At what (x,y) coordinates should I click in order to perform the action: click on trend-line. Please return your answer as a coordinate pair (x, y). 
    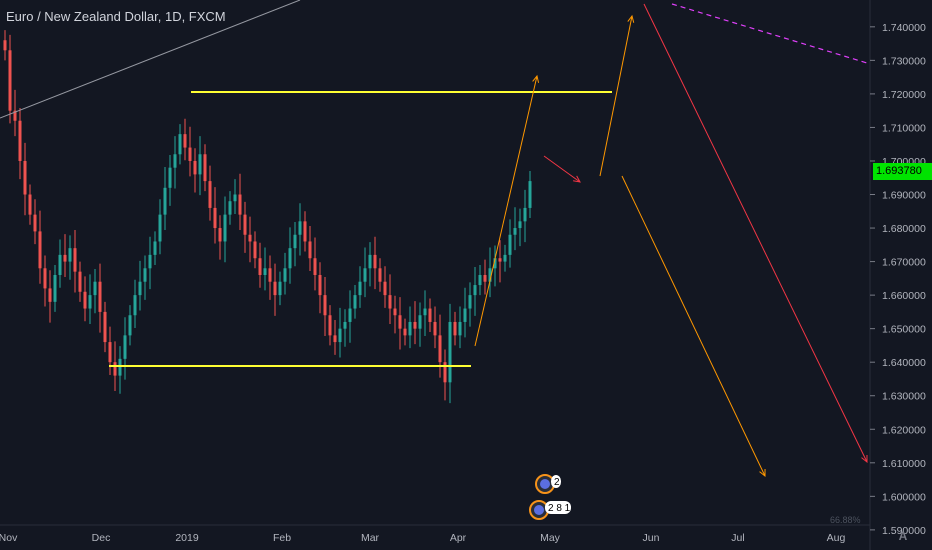
    Looking at the image, I should click on (150, 59).